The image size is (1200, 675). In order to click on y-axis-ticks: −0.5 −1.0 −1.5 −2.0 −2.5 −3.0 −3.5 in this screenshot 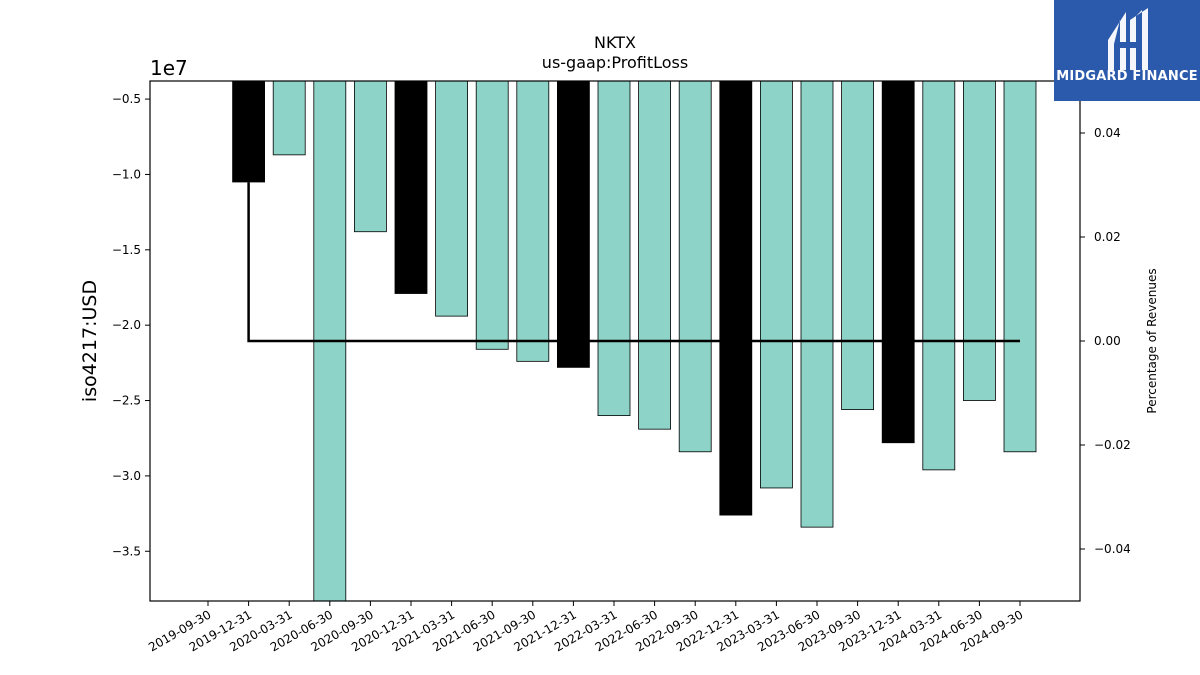, I will do `click(131, 325)`.